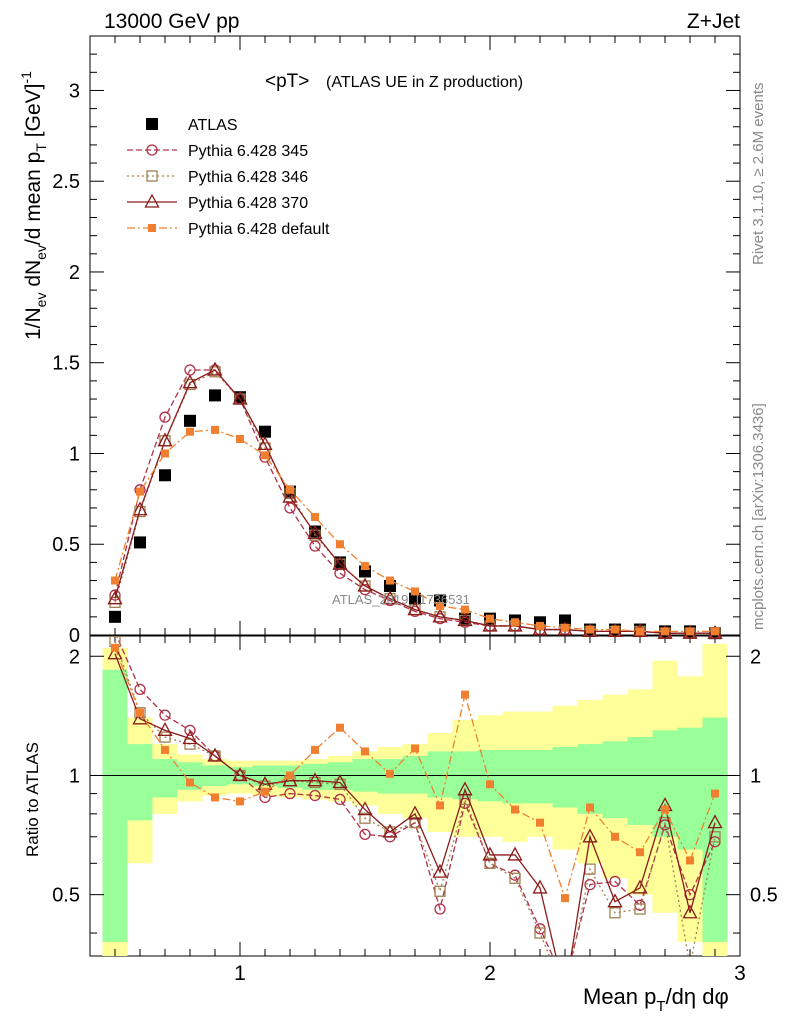 The height and width of the screenshot is (1024, 786). Describe the element at coordinates (758, 516) in the screenshot. I see `mcplots-label: mcplots.cern.ch [arXiv:1306.3436]` at that location.